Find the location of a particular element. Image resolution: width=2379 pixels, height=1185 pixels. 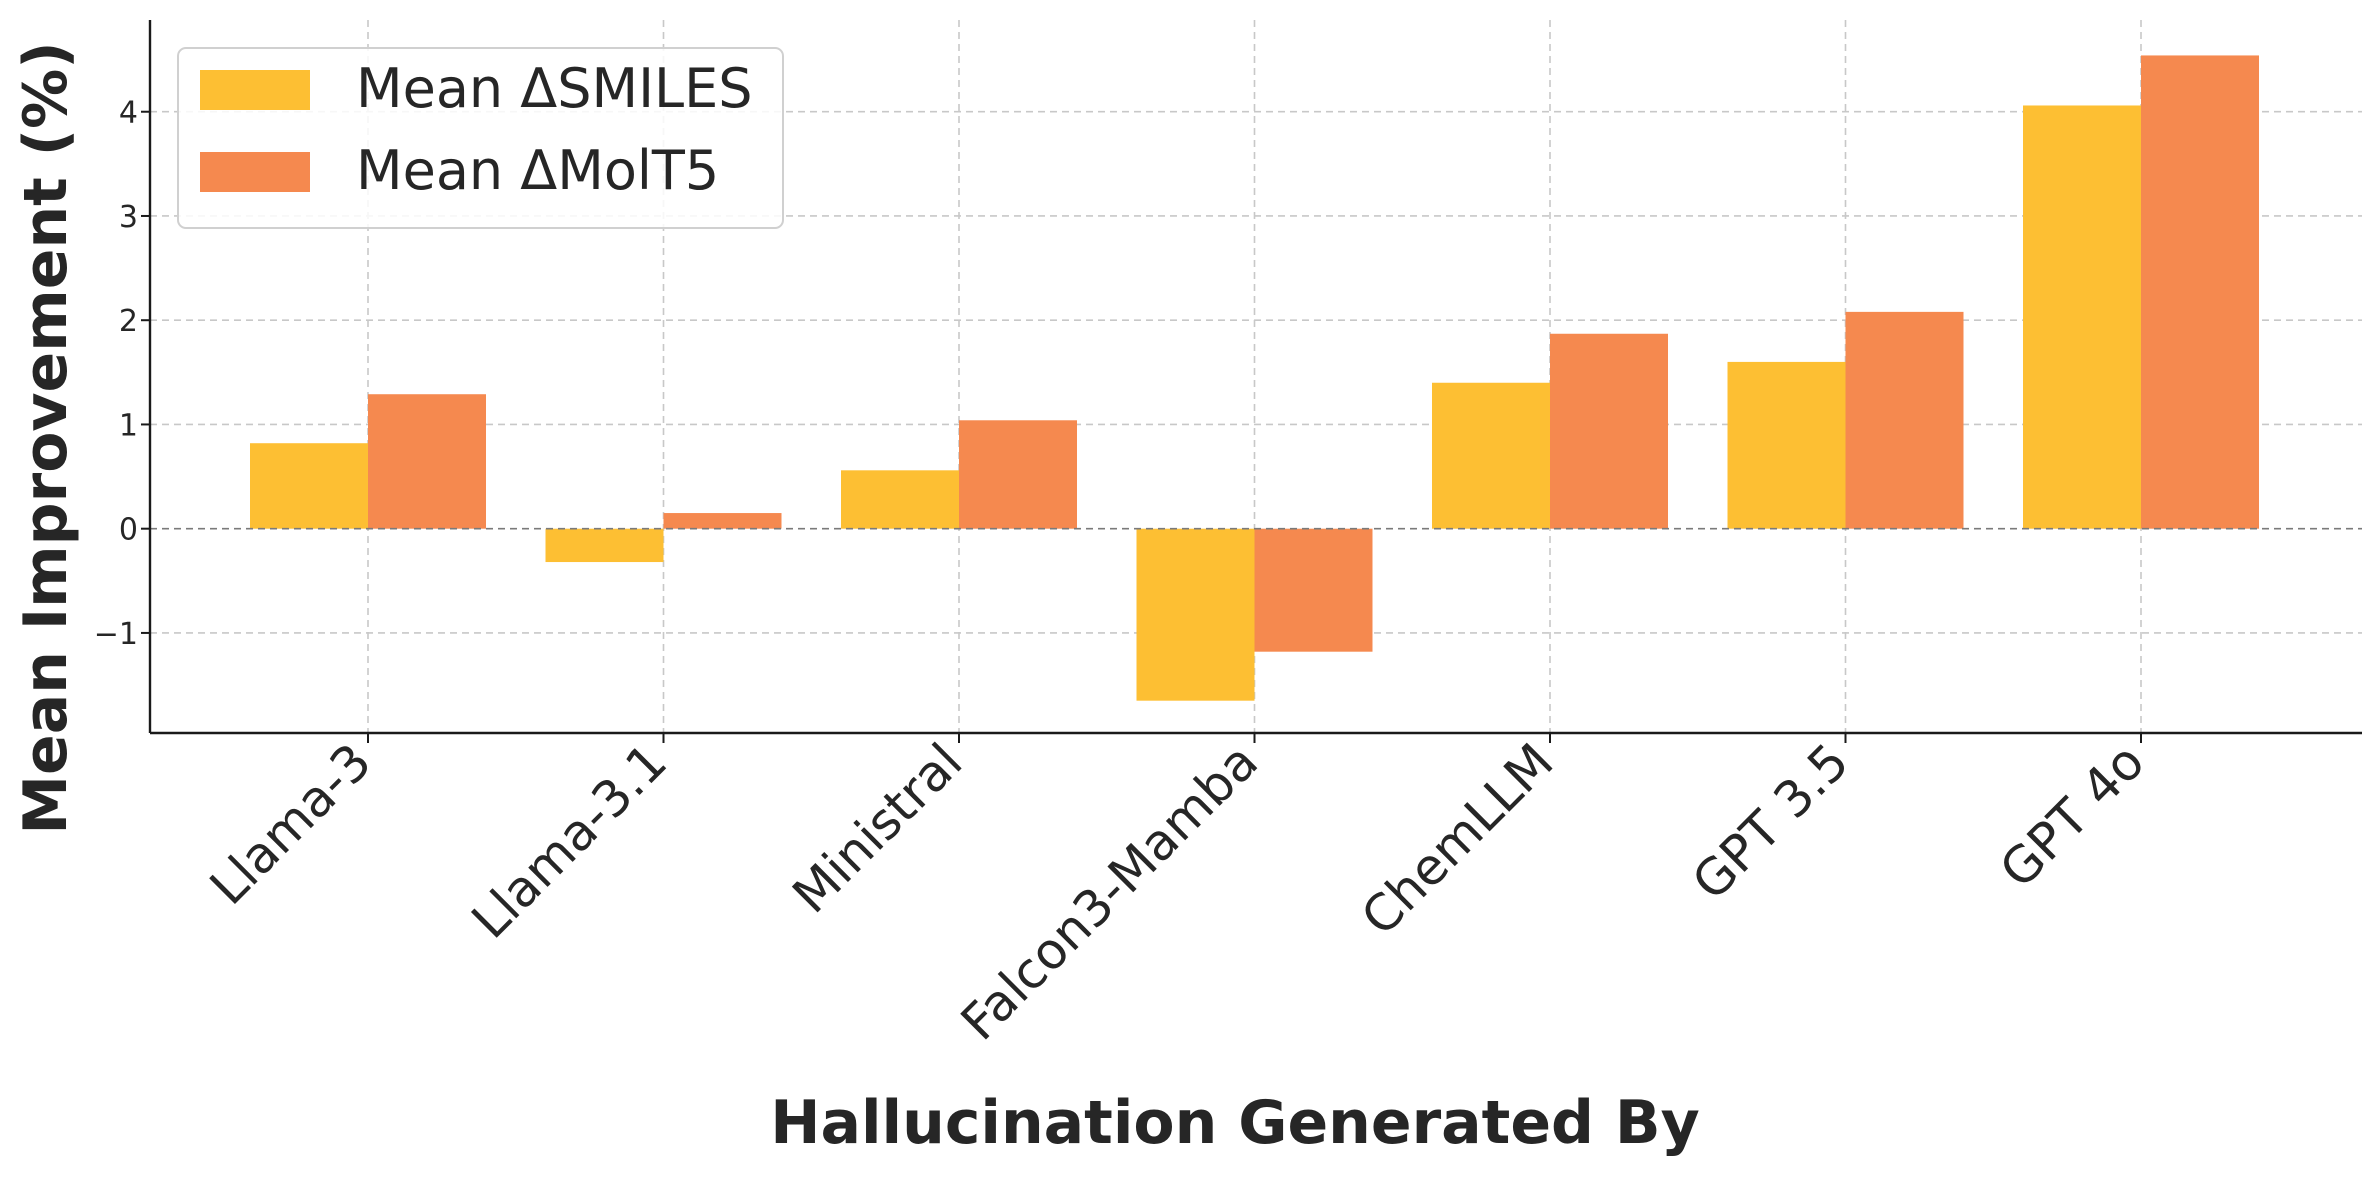

x-axis-title: Hallucination Generated By is located at coordinates (1234, 1123).